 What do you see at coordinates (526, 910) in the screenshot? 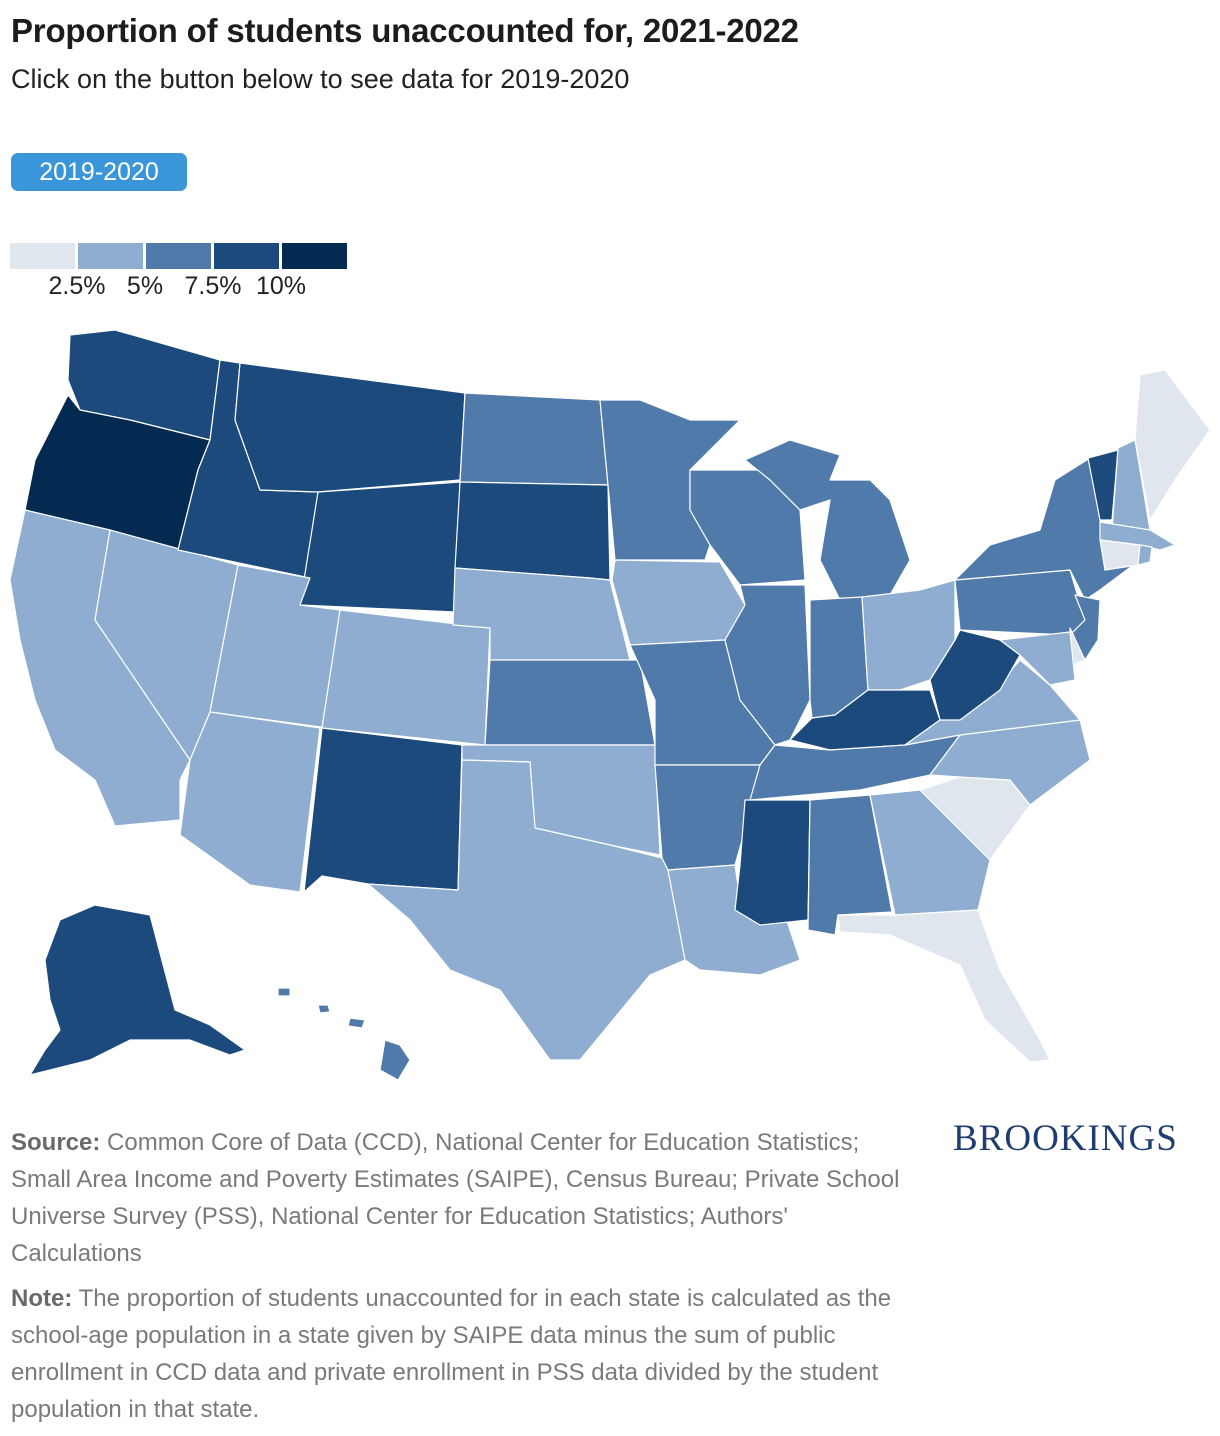
I see `state-TX` at bounding box center [526, 910].